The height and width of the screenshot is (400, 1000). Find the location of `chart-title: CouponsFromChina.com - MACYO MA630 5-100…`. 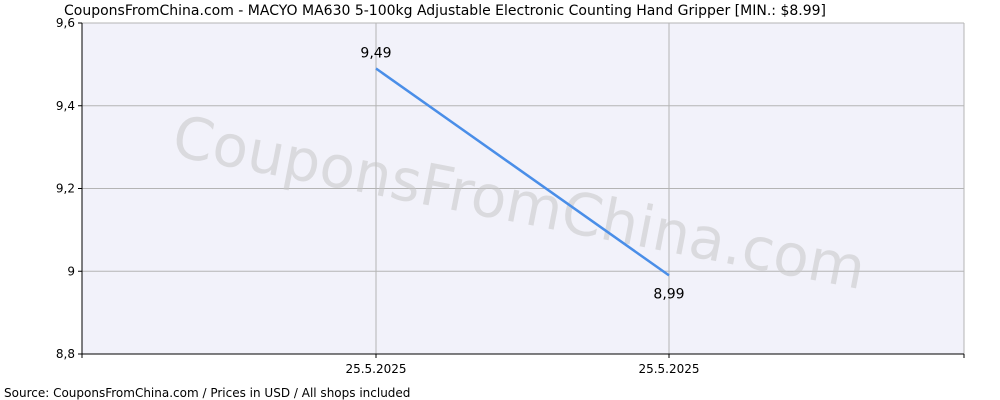

chart-title: CouponsFromChina.com - MACYO MA630 5-100… is located at coordinates (445, 11).